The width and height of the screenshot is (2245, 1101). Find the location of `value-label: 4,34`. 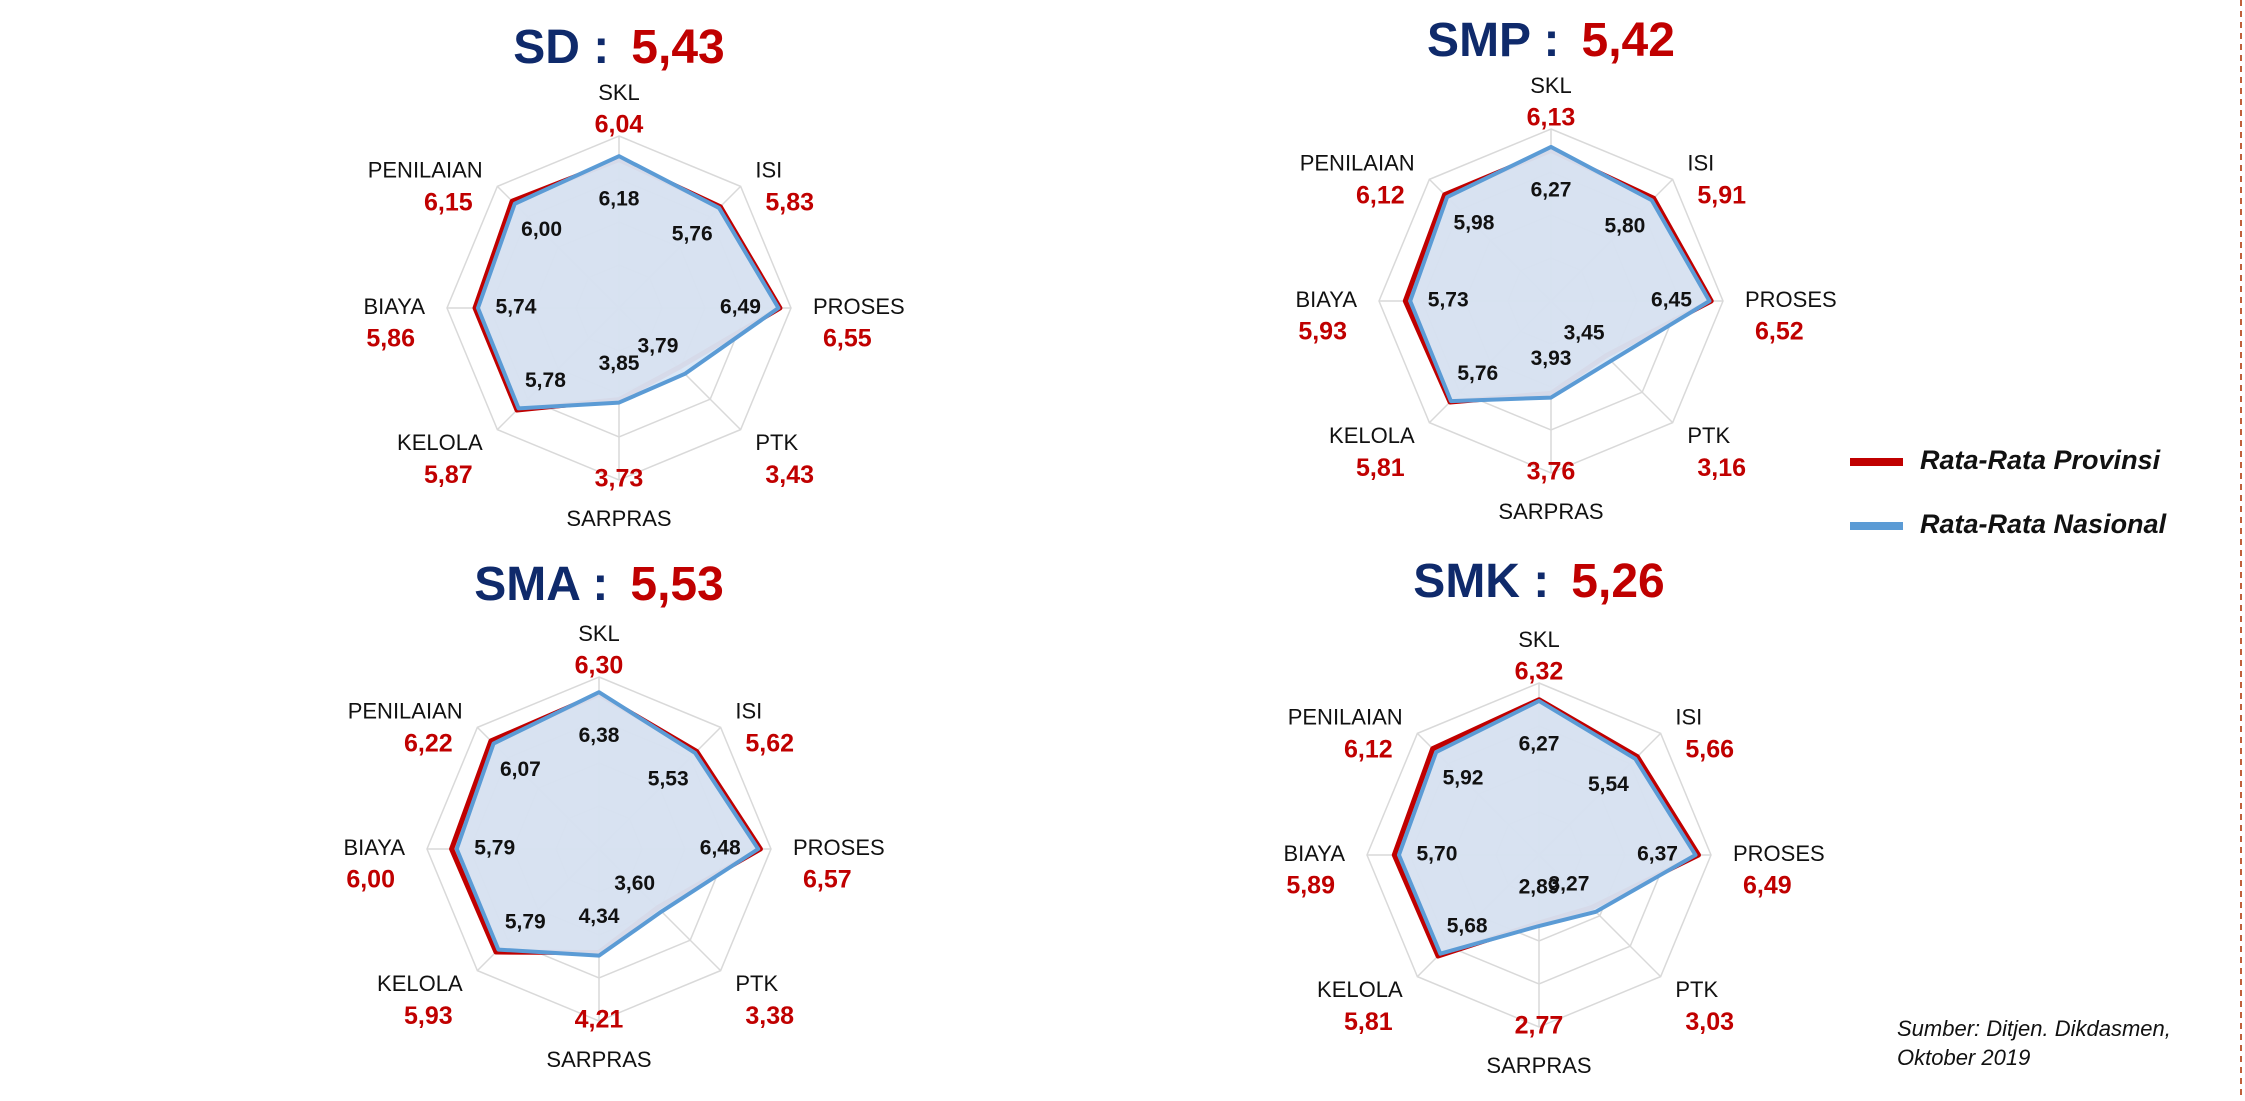

value-label: 4,34 is located at coordinates (599, 916).